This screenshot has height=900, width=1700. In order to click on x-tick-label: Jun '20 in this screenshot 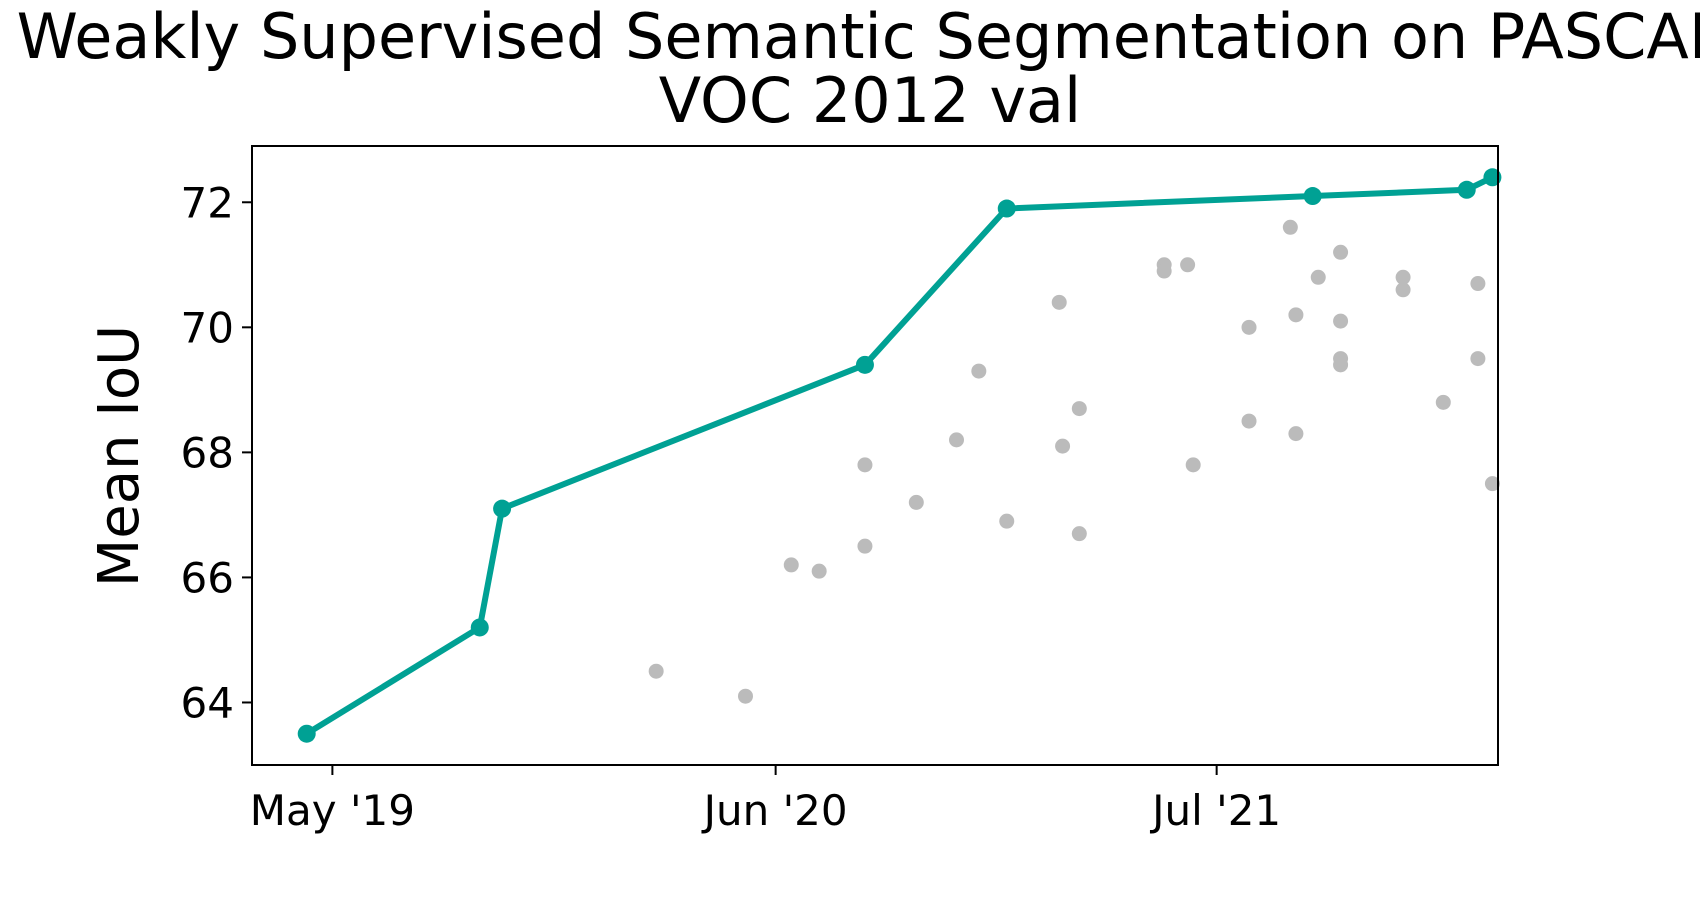, I will do `click(774, 810)`.